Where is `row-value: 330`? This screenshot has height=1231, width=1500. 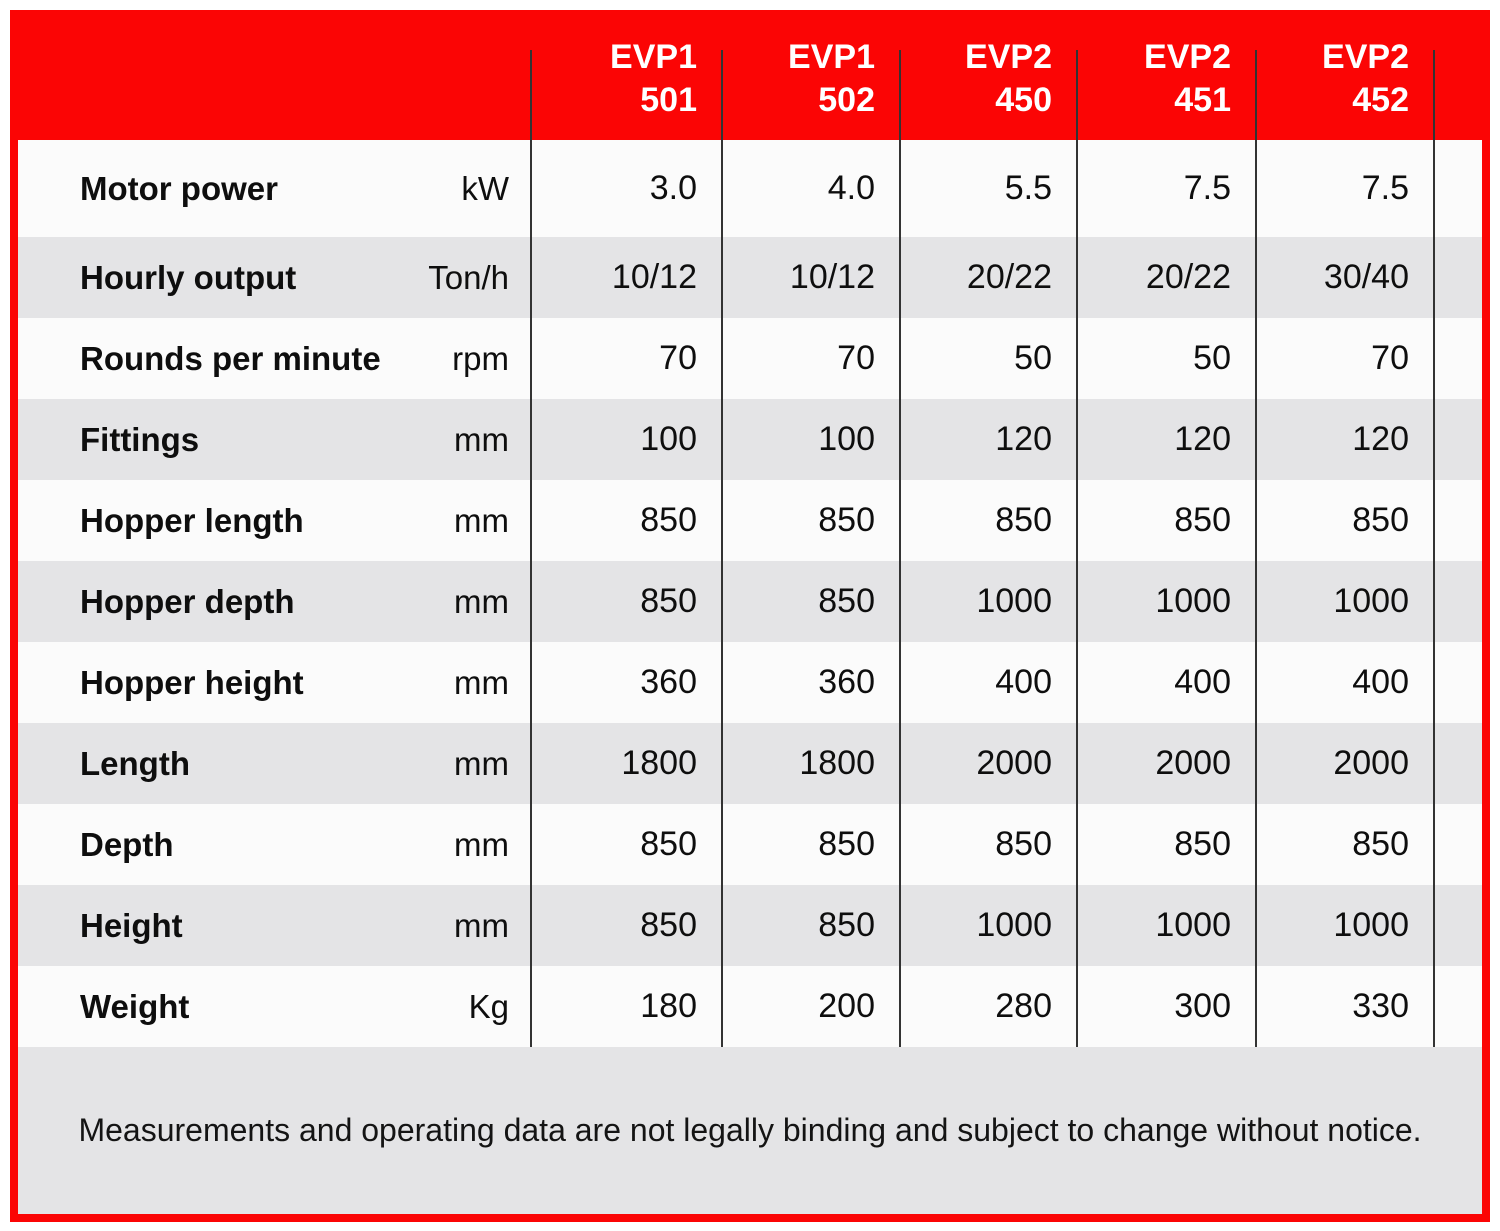 row-value: 330 is located at coordinates (1380, 1006).